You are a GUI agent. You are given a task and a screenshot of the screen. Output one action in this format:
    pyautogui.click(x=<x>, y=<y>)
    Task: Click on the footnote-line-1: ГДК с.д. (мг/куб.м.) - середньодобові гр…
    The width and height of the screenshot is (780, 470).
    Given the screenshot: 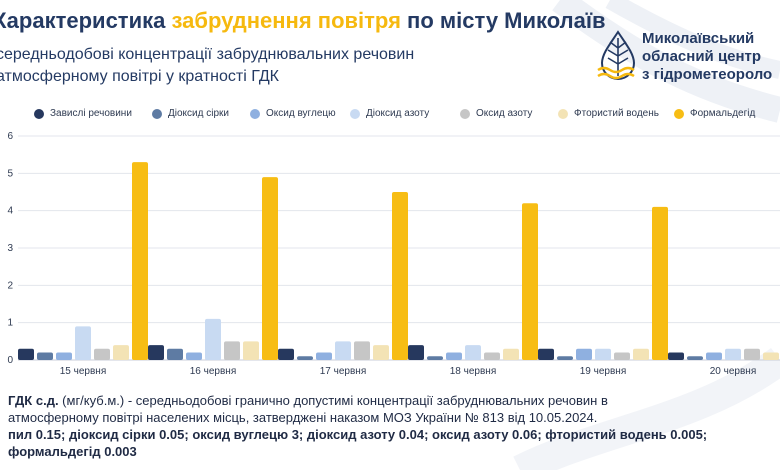 What is the action you would take?
    pyautogui.click(x=393, y=400)
    